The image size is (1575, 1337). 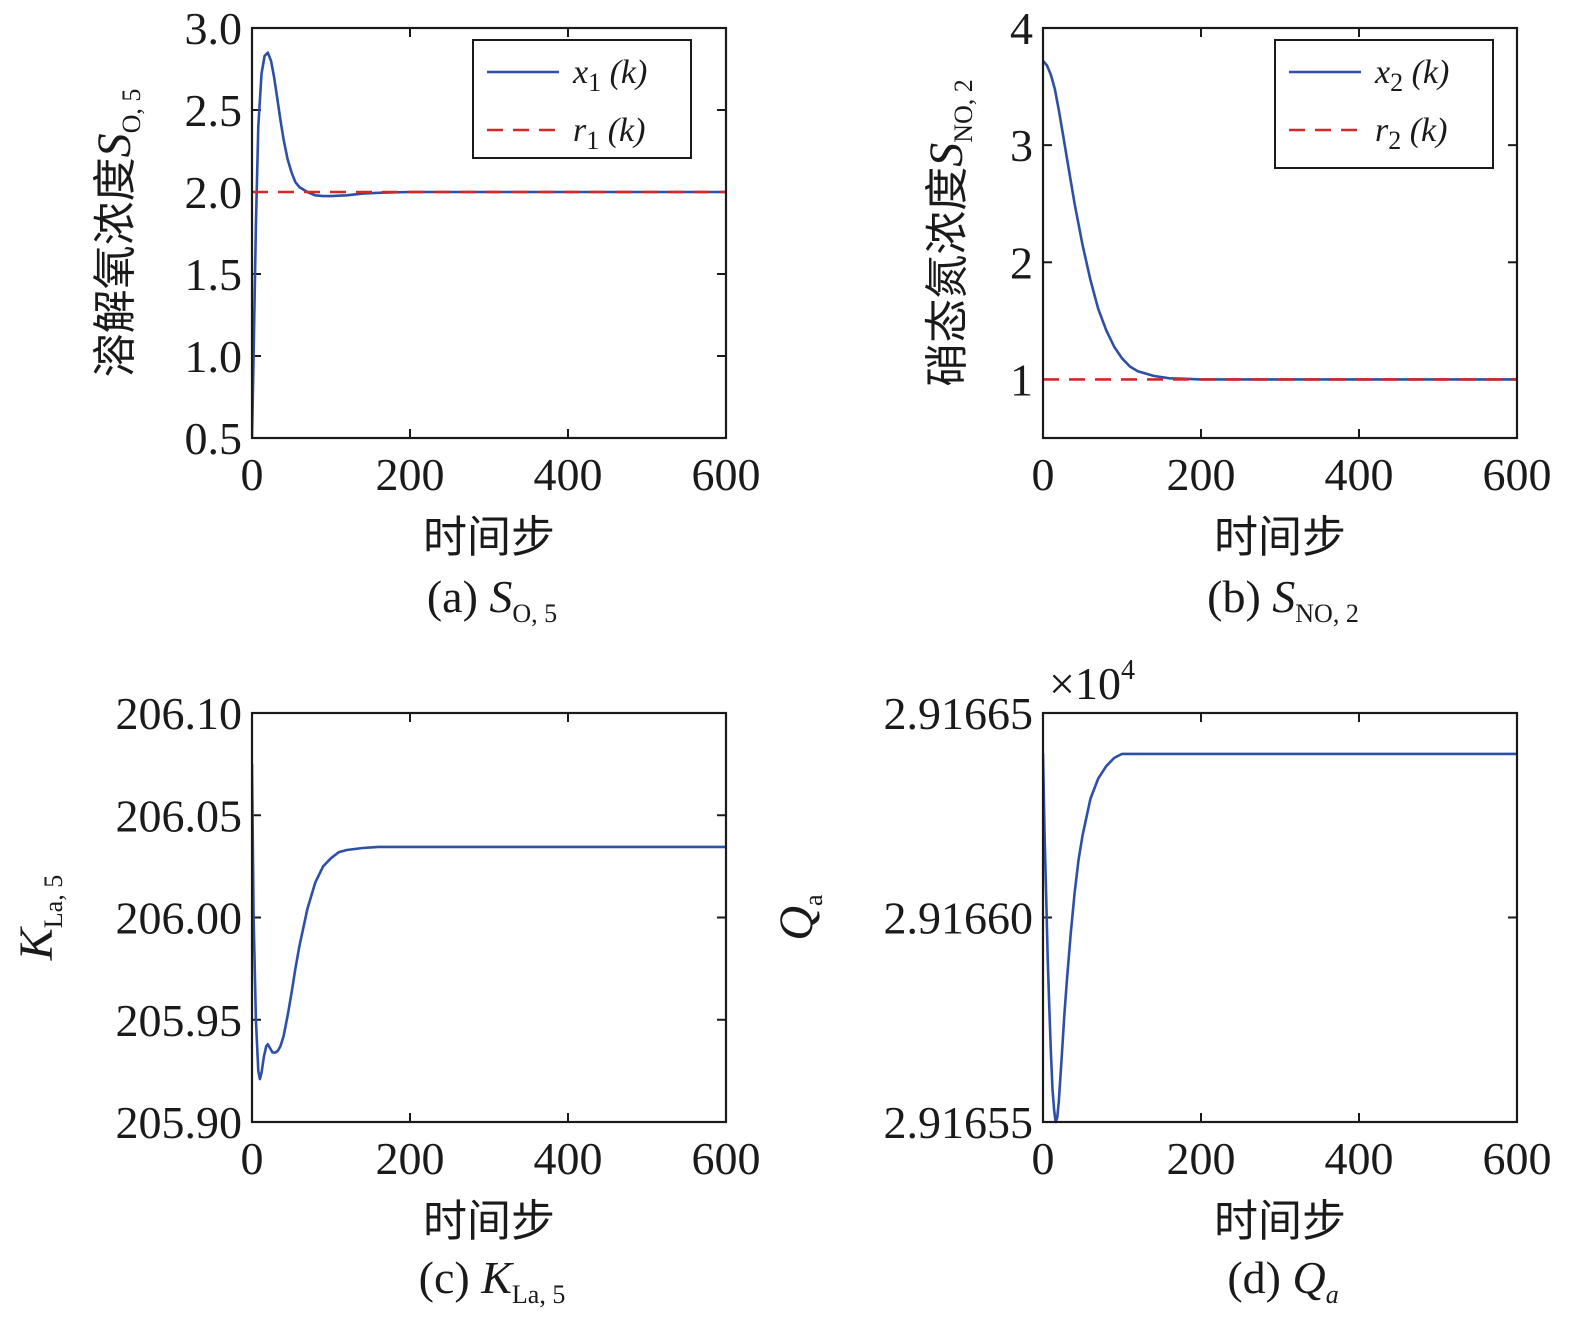 What do you see at coordinates (115, 267) in the screenshot?
I see `y-label-text: 溶解氧浓度` at bounding box center [115, 267].